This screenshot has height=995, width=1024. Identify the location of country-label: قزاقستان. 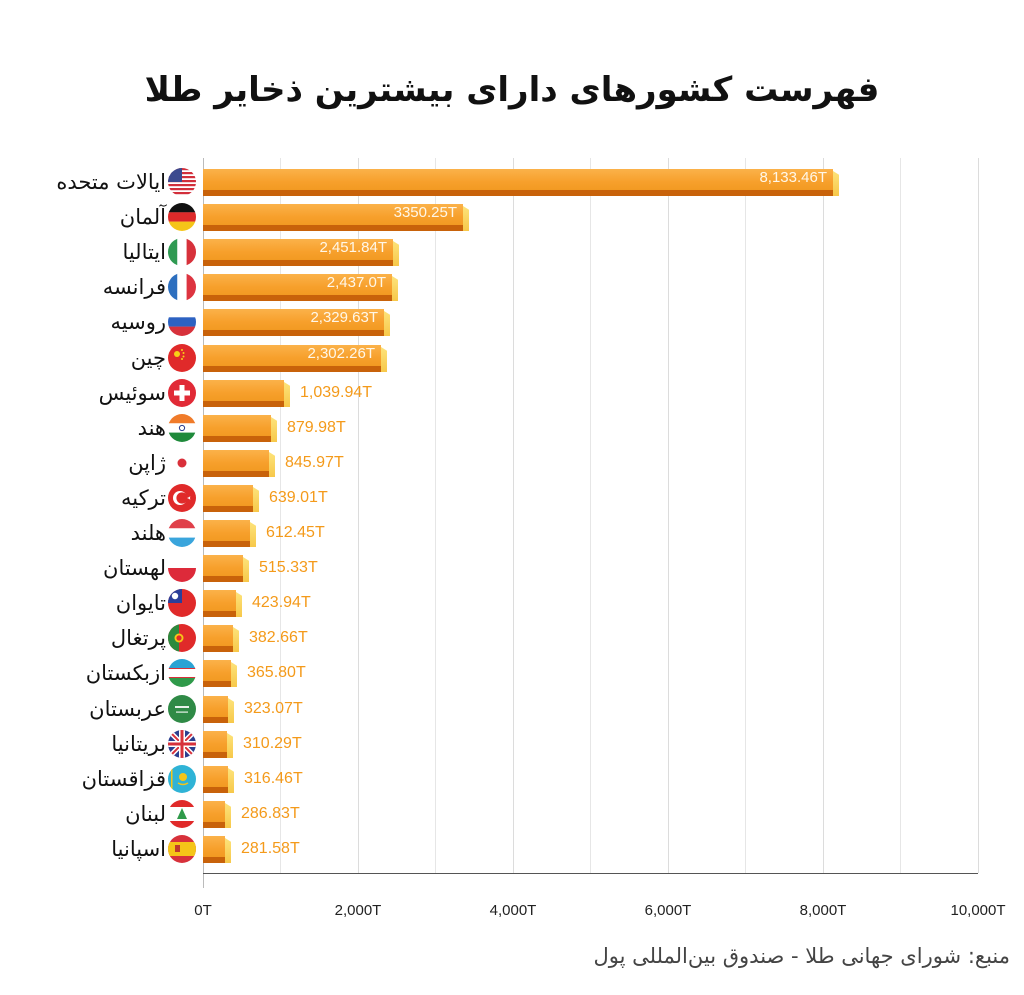
(123, 779).